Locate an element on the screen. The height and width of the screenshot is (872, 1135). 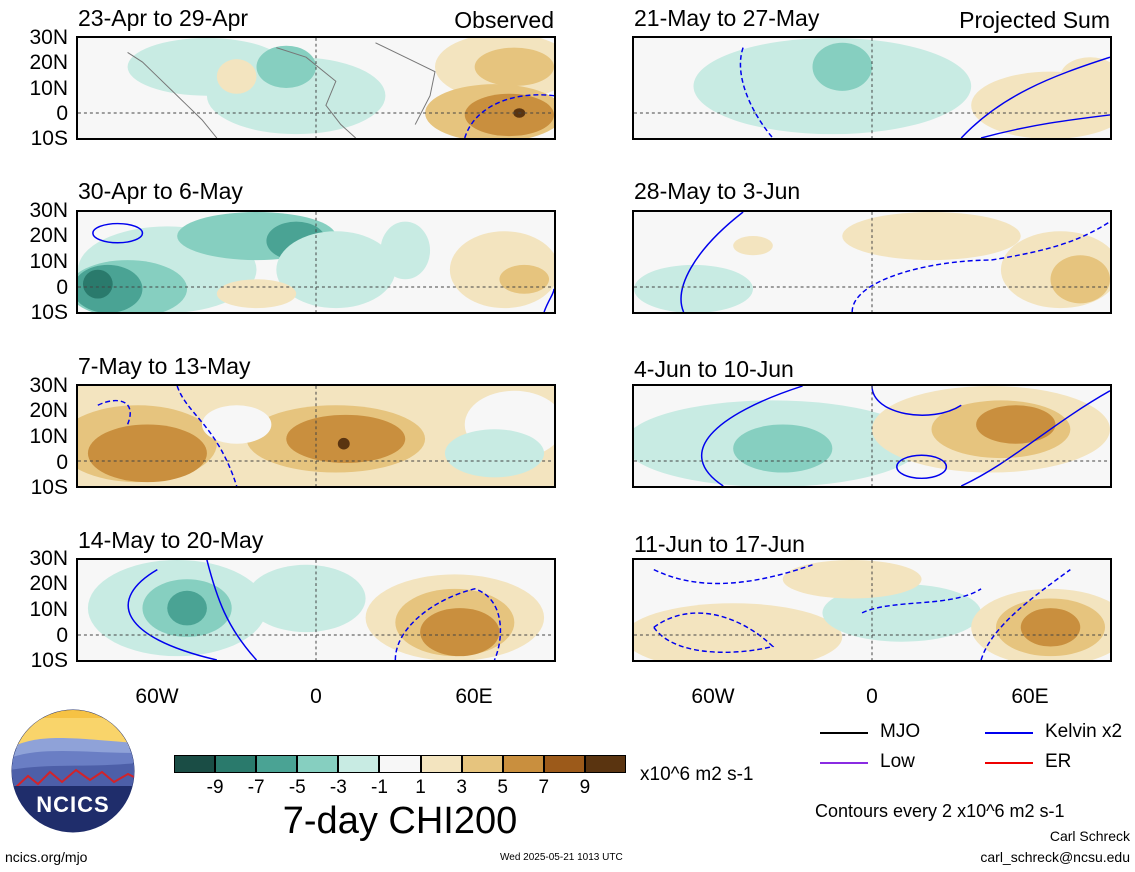
lon-label-right-60w: 60W is located at coordinates (713, 696).